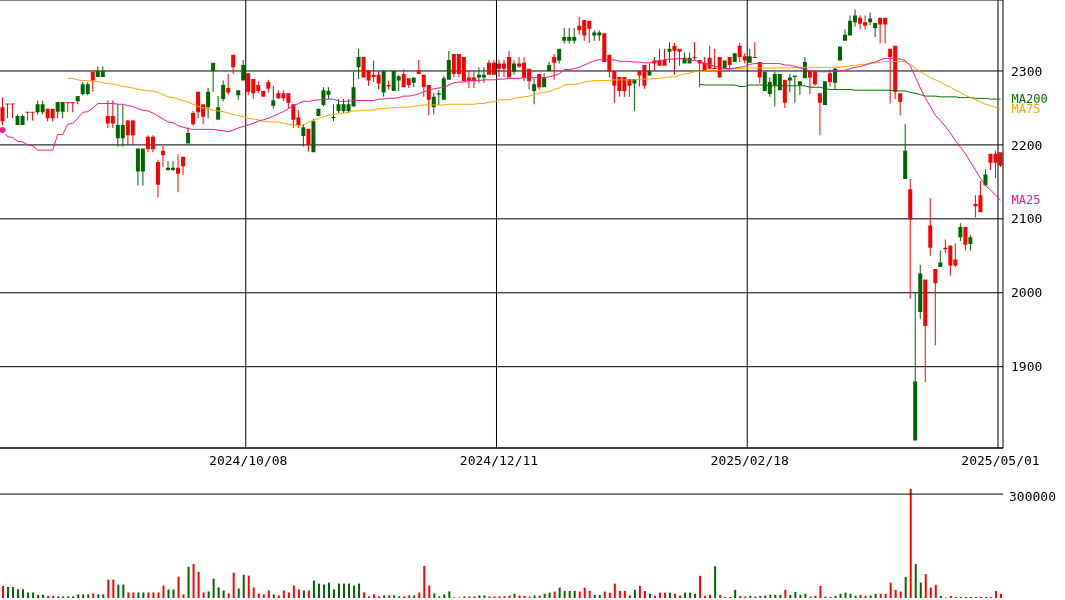 This screenshot has height=600, width=1065. I want to click on x-tick-label: 2025/05/01, so click(1000, 461).